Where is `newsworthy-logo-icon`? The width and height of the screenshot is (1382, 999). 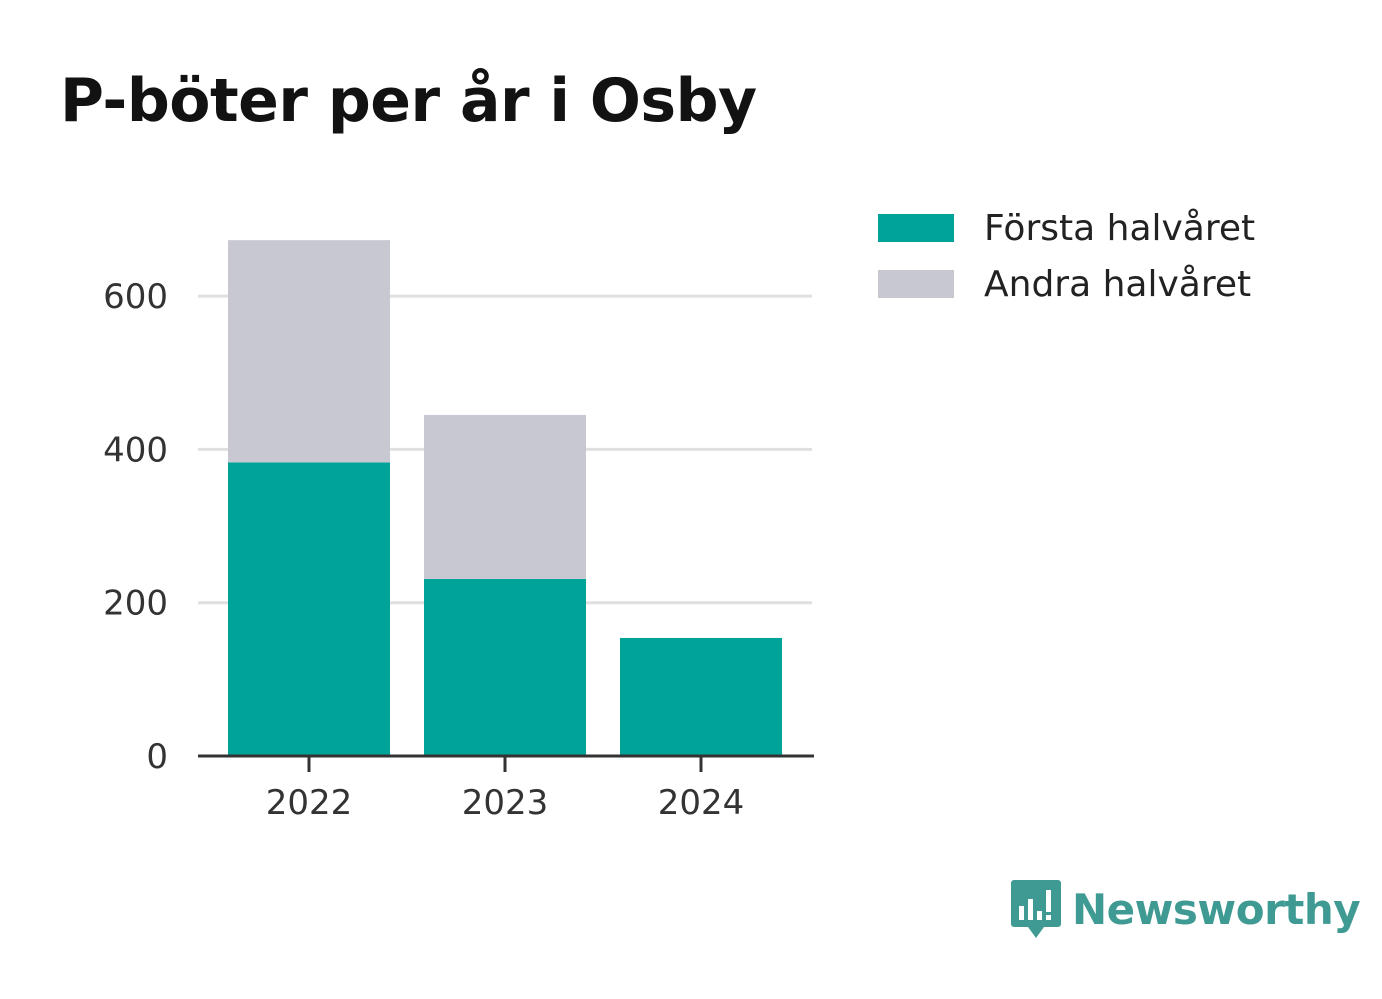 newsworthy-logo-icon is located at coordinates (1036, 909).